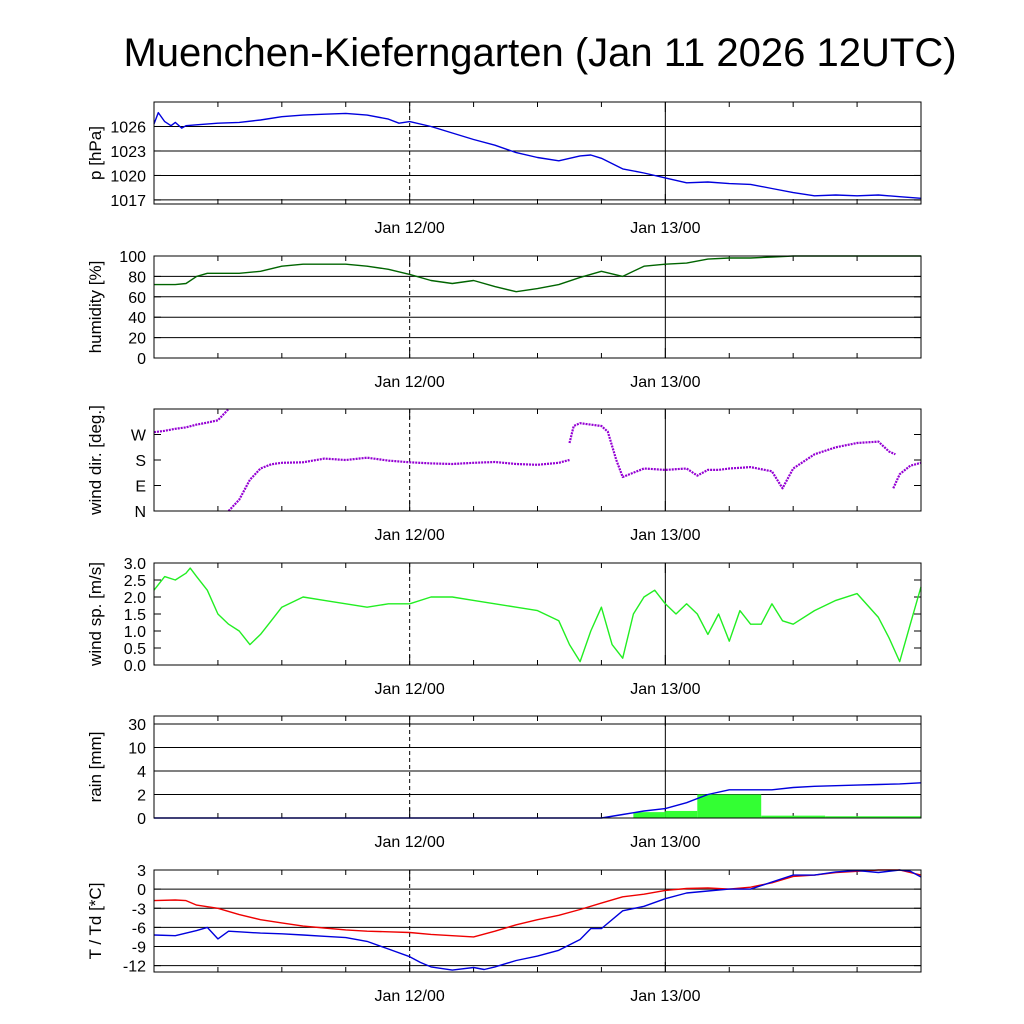 Image resolution: width=1024 pixels, height=1024 pixels. Describe the element at coordinates (538, 800) in the screenshot. I see `series-cumulative-rain` at that location.